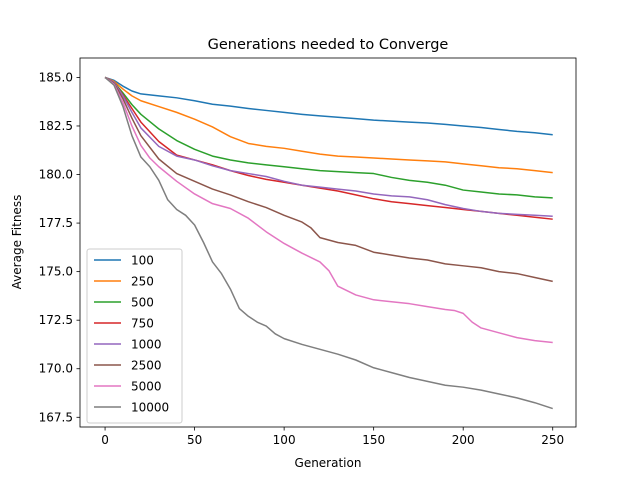  What do you see at coordinates (373, 440) in the screenshot?
I see `x-tick-label: 150` at bounding box center [373, 440].